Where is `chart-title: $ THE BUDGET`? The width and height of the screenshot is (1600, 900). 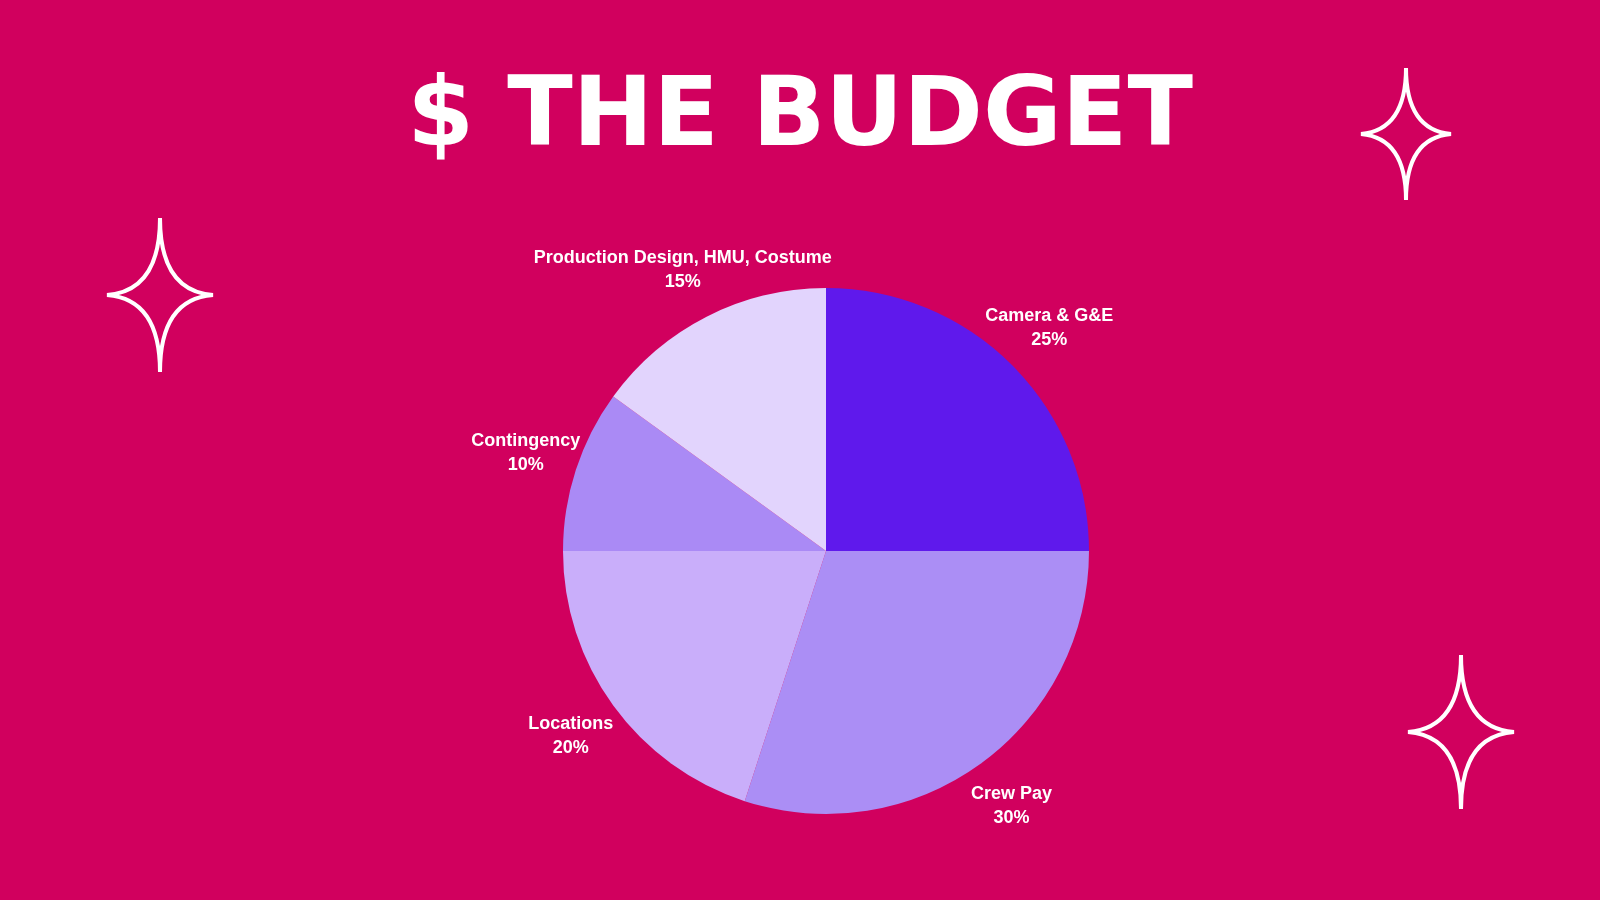
chart-title: $ THE BUDGET is located at coordinates (800, 112).